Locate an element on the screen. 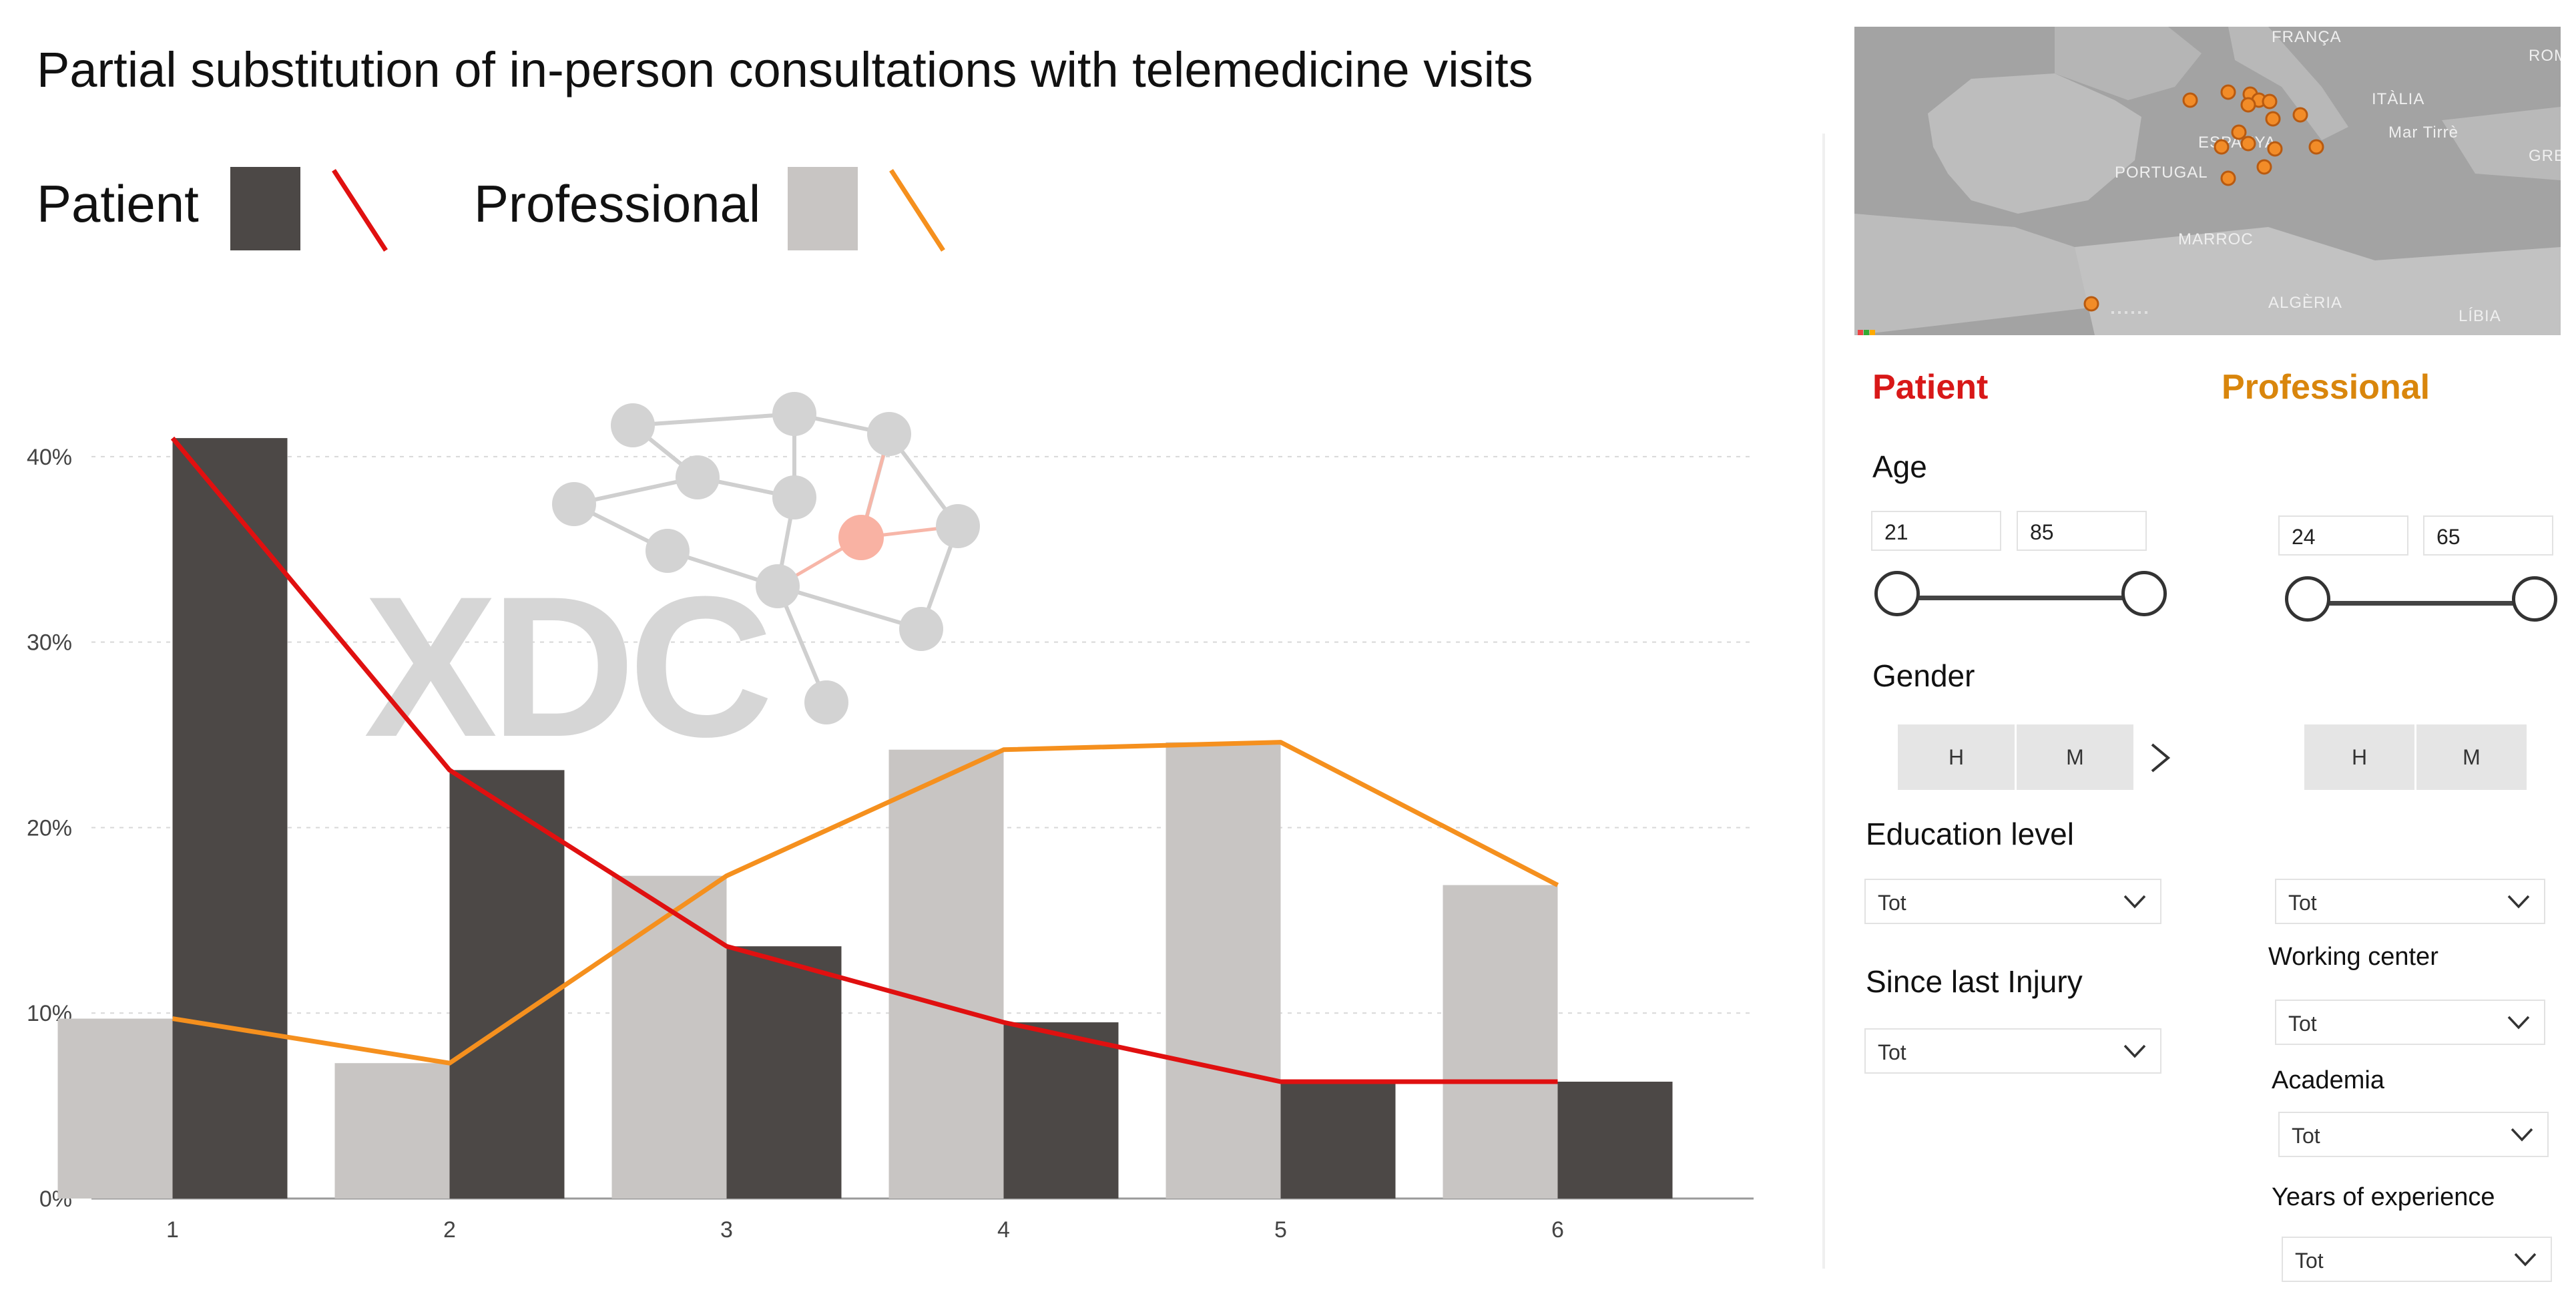 This screenshot has height=1290, width=2576. professional-education-dropdown: Tot is located at coordinates (2410, 901).